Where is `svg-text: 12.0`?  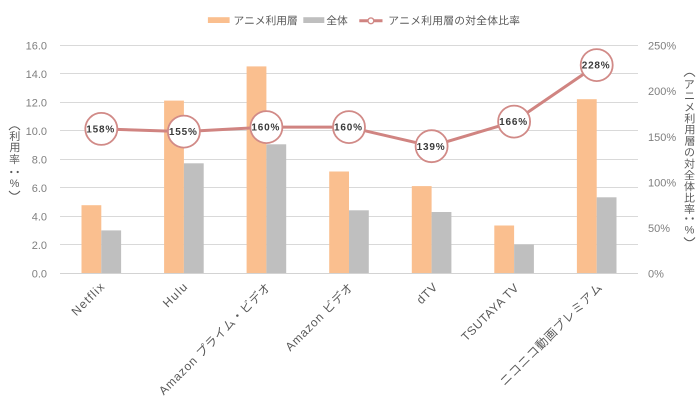 svg-text: 12.0 is located at coordinates (36, 104).